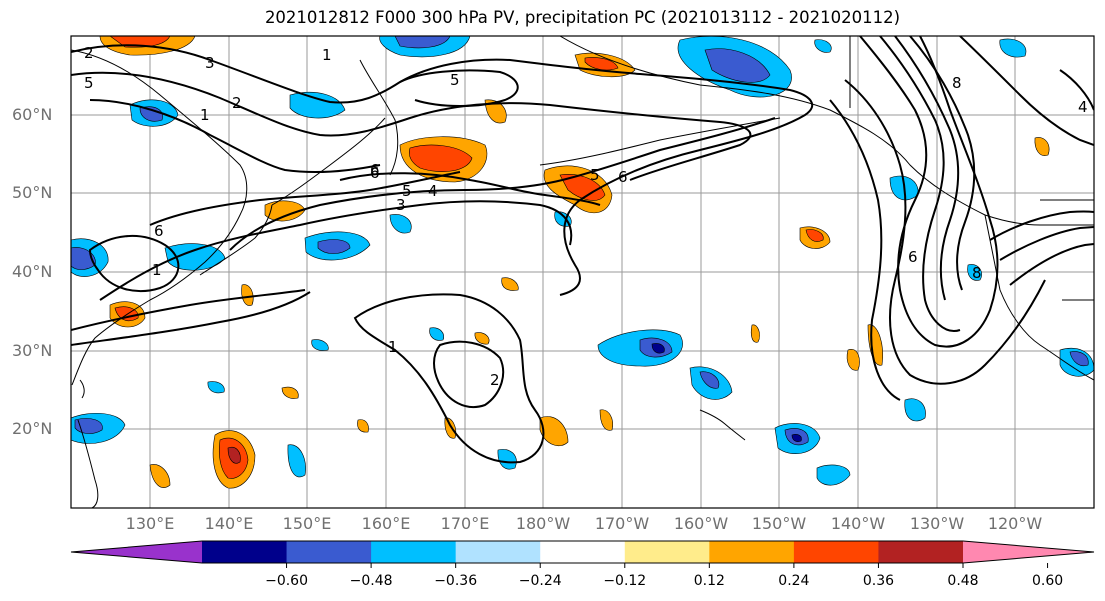  Describe the element at coordinates (286, 581) in the screenshot. I see `colorbar-tick-label: −0.60` at that location.